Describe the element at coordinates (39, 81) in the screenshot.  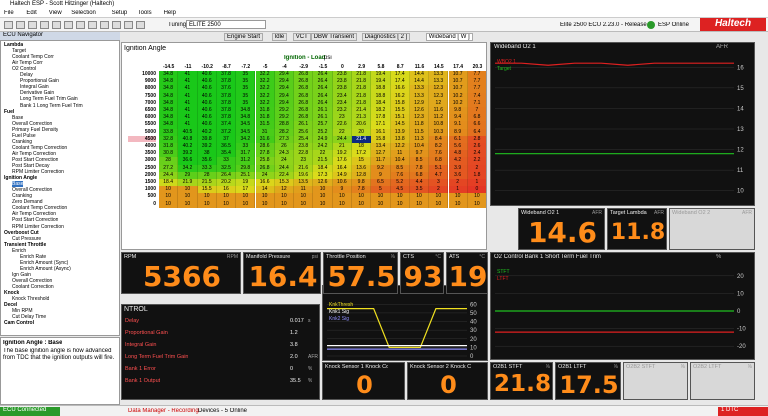
I see `navigator-item: Proportional Gain` at that location.